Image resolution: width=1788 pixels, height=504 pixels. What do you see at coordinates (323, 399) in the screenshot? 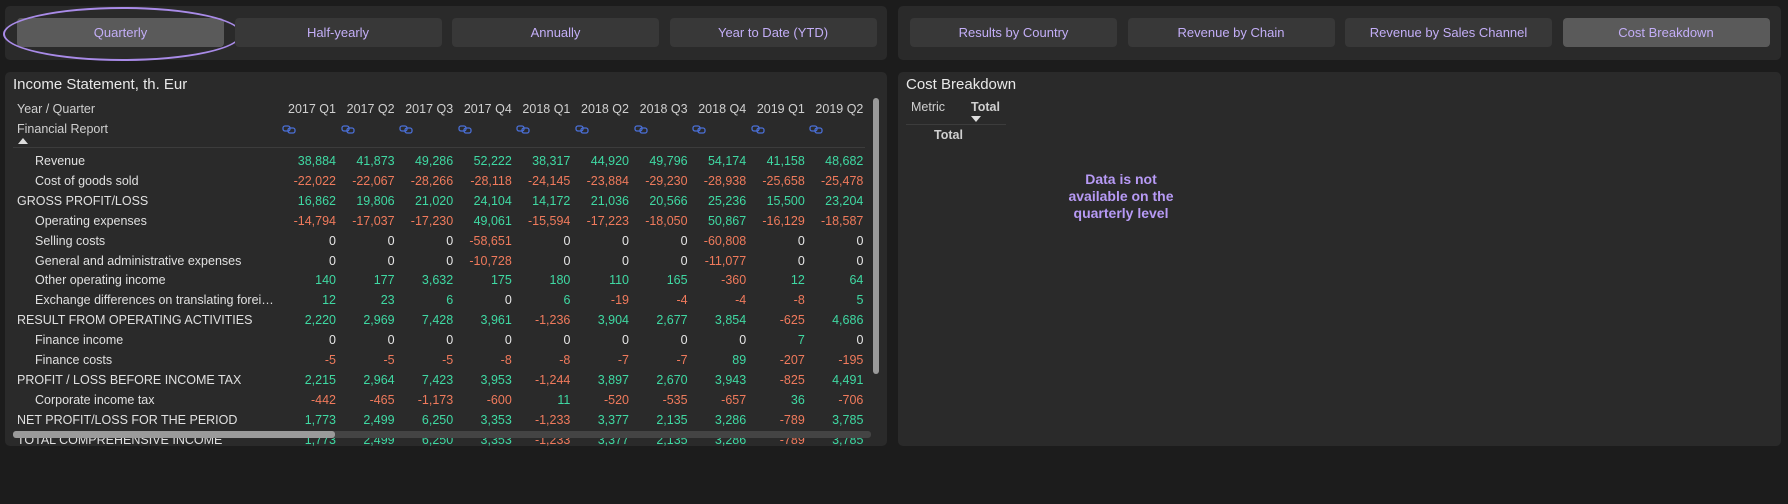
I see `value-cell: -442` at bounding box center [323, 399].